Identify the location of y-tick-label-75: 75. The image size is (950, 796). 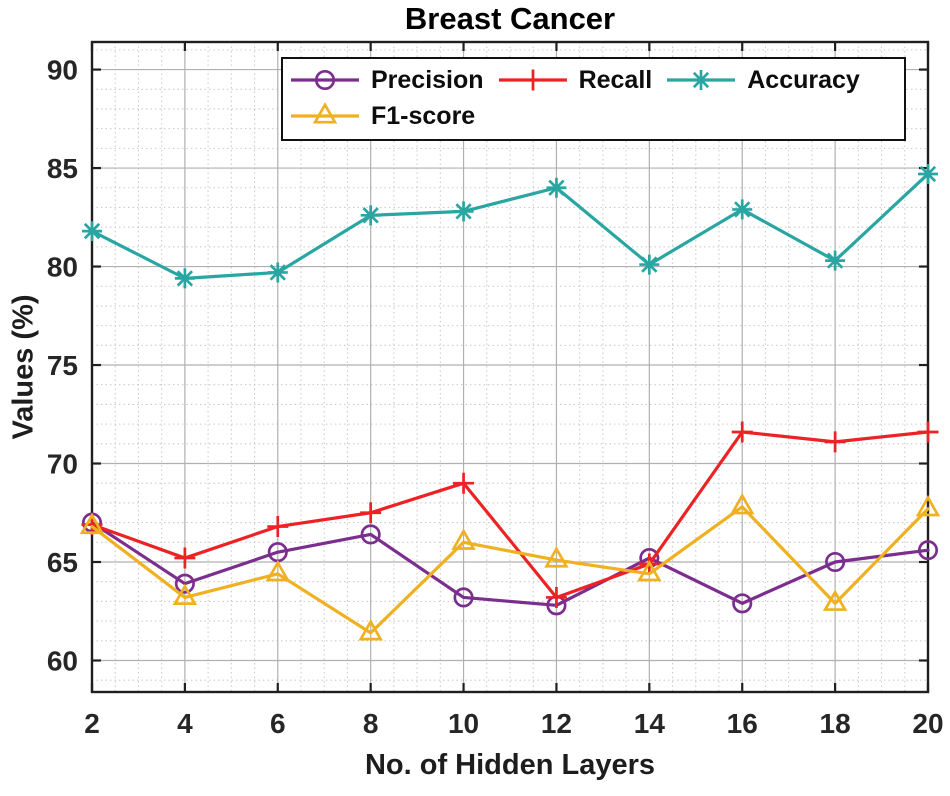
(62, 365).